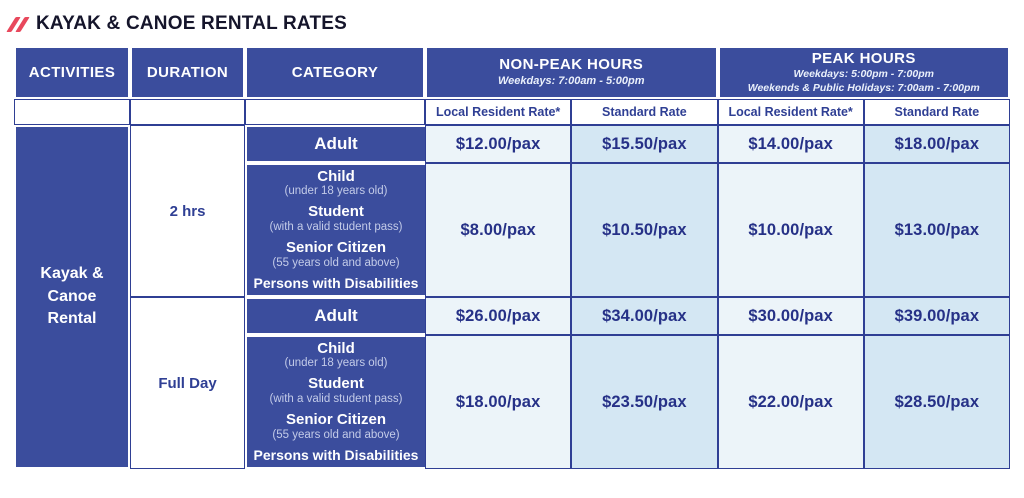 This screenshot has height=498, width=1024. What do you see at coordinates (644, 316) in the screenshot?
I see `rate-cell: $34.00/pax` at bounding box center [644, 316].